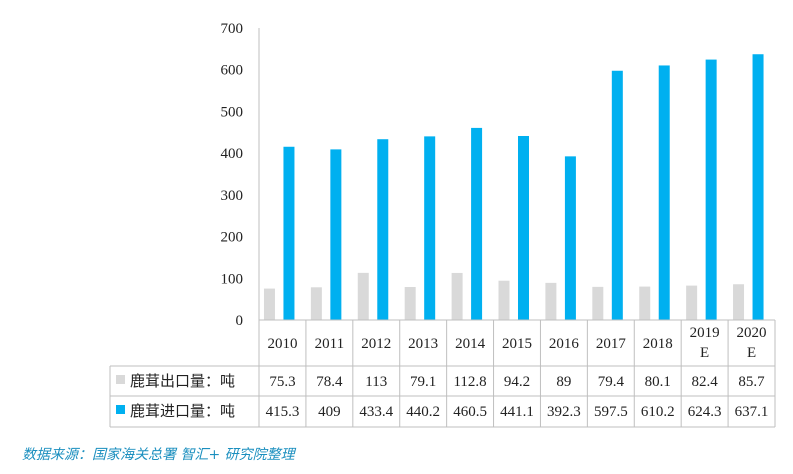 This screenshot has width=793, height=474. What do you see at coordinates (376, 412) in the screenshot?
I see `data-label: 433.4` at bounding box center [376, 412].